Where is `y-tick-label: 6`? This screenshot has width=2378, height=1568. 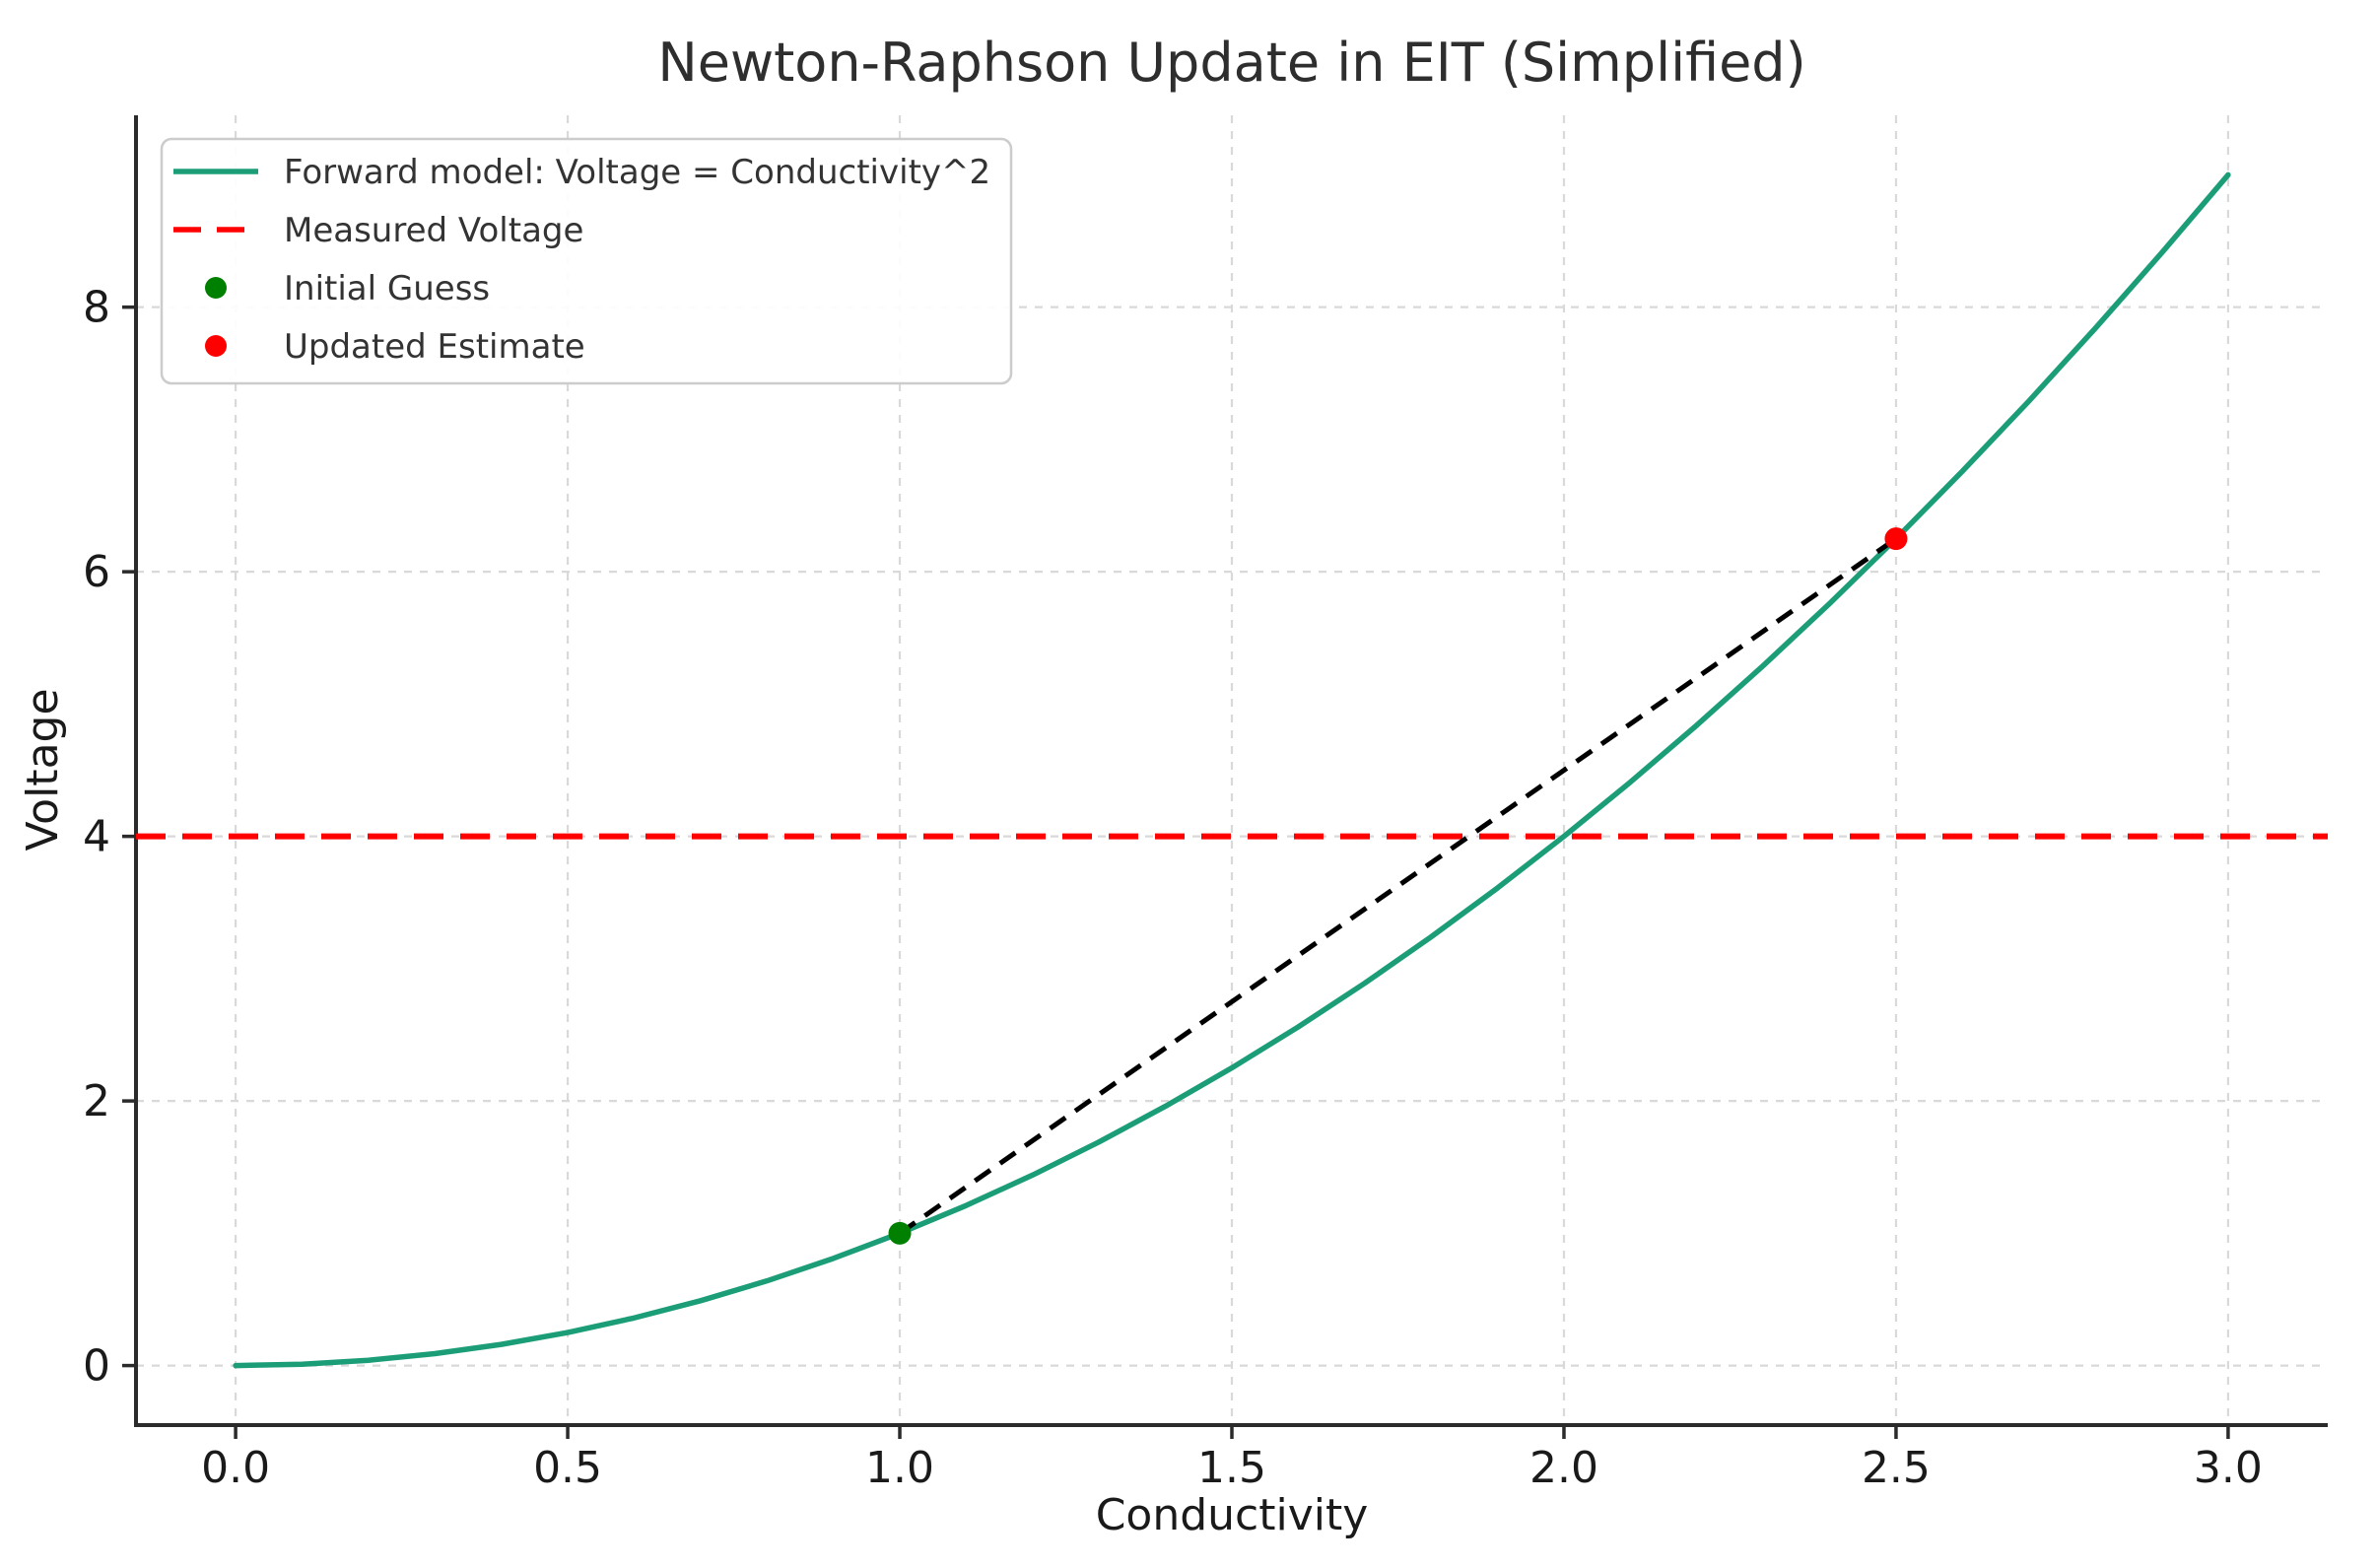
y-tick-label: 6 is located at coordinates (96, 572).